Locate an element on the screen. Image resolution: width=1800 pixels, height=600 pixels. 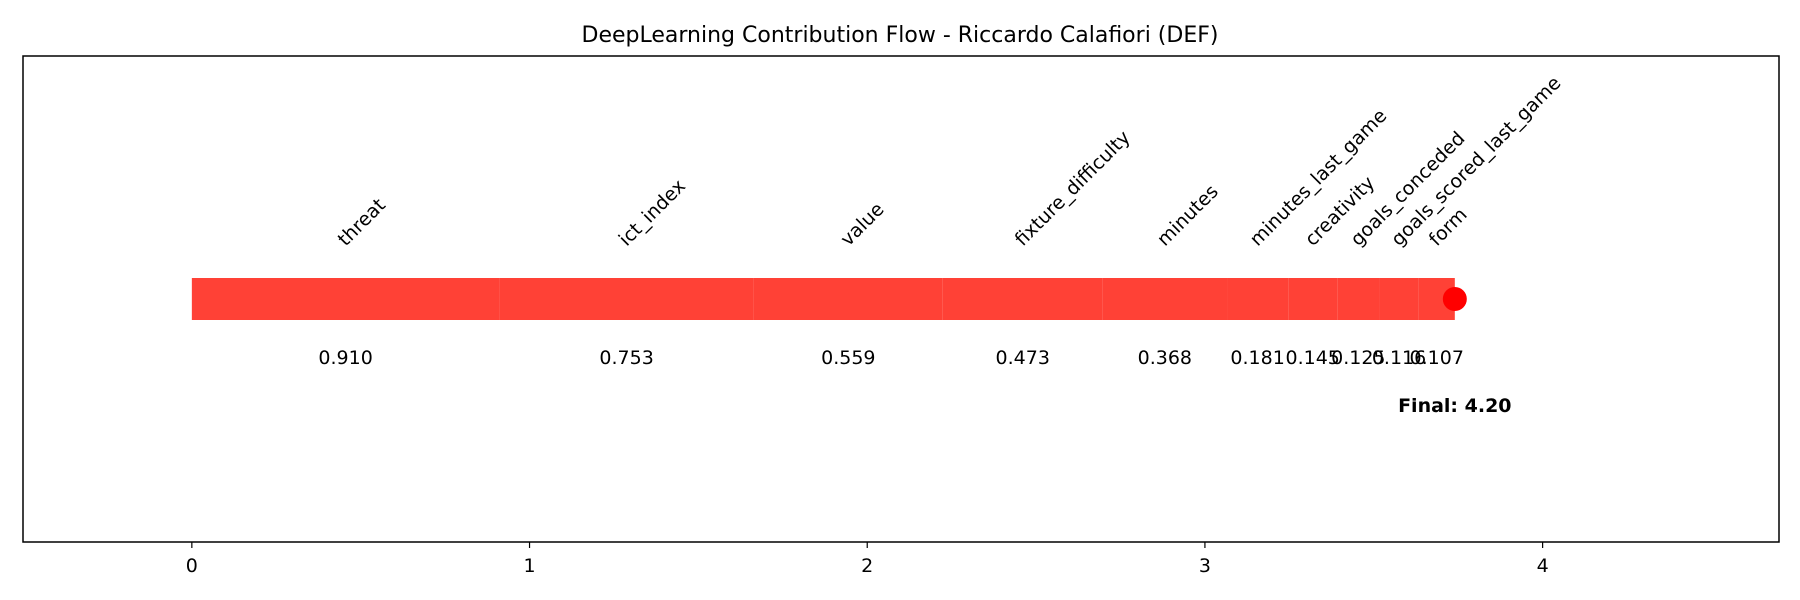
feature-label: minutes is located at coordinates (1188, 216).